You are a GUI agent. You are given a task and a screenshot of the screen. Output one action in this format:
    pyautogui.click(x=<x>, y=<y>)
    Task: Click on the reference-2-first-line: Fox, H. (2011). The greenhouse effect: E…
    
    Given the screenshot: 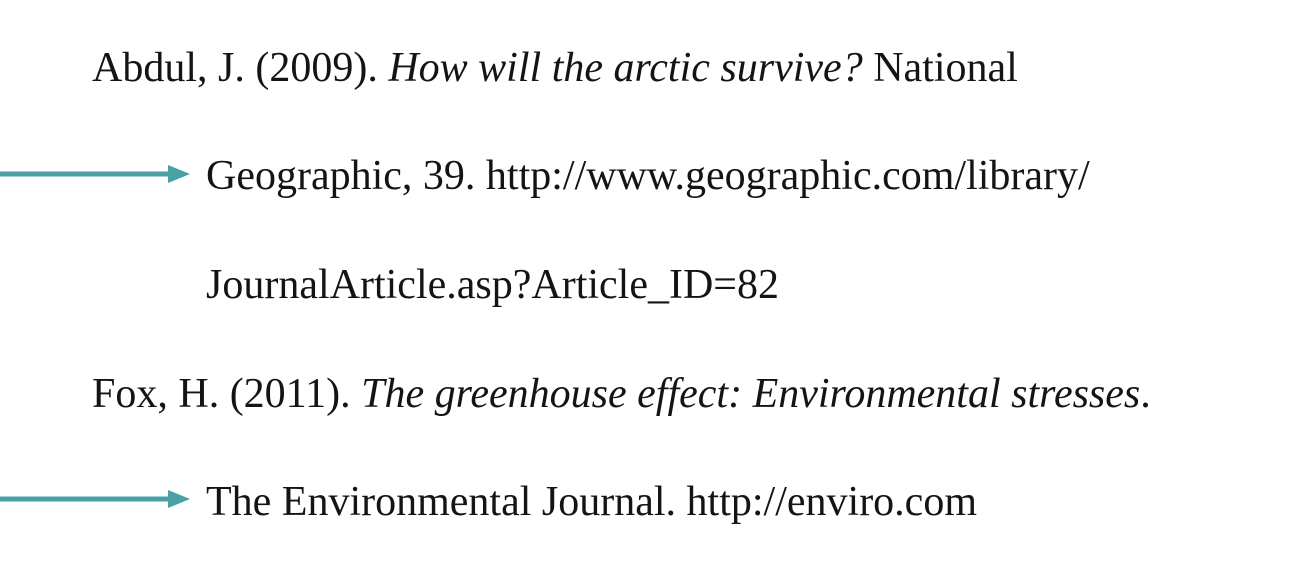 What is the action you would take?
    pyautogui.click(x=621, y=394)
    